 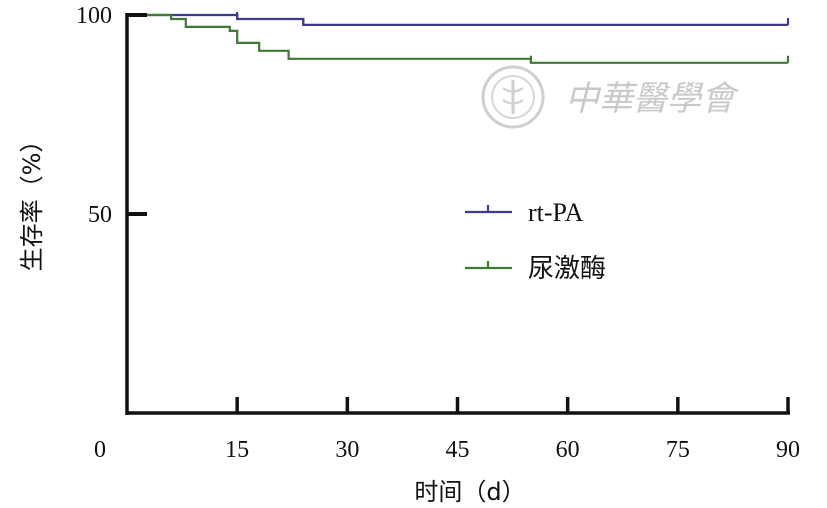 What do you see at coordinates (556, 212) in the screenshot?
I see `legend-label-0: rt-PA` at bounding box center [556, 212].